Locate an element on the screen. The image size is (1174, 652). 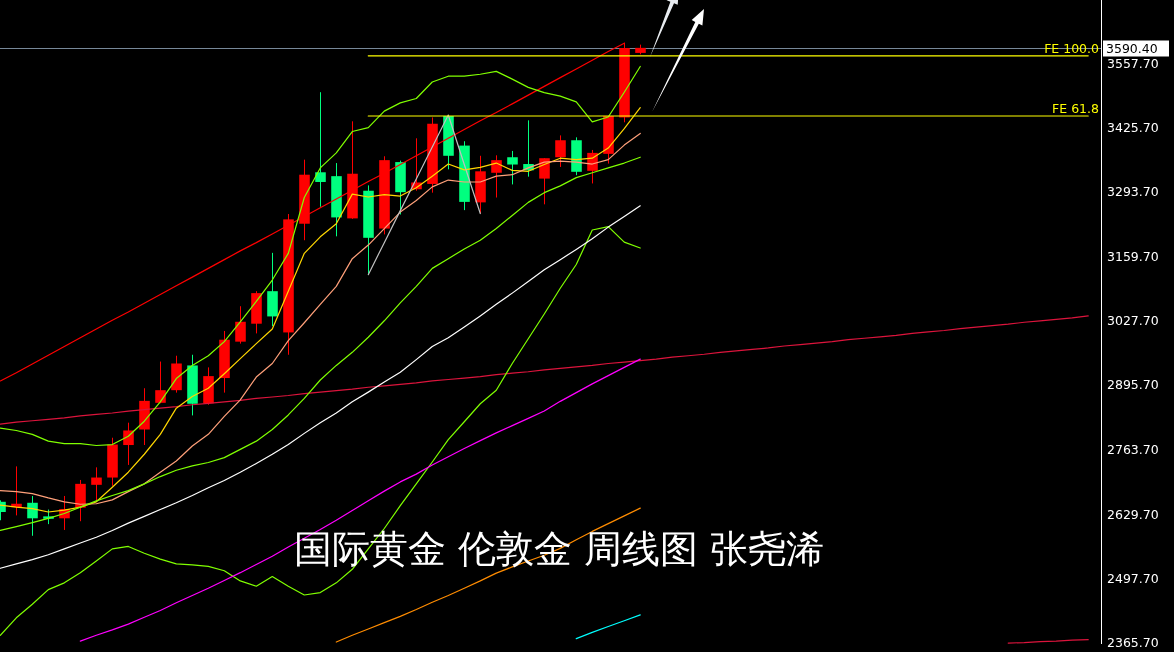
y-tick-label: 3293.70 is located at coordinates (1133, 192).